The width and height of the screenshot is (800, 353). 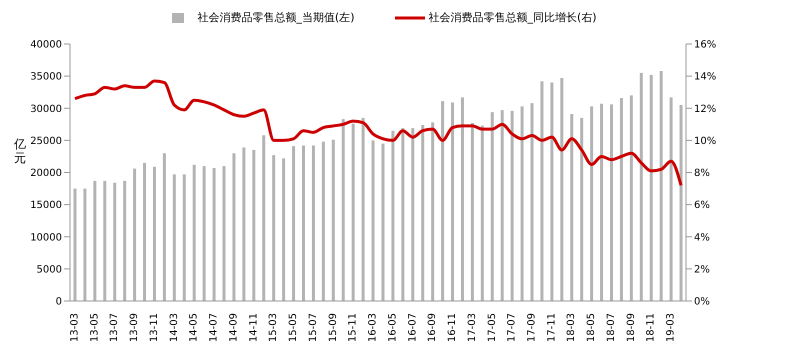 I want to click on x-tick-label: 15-11, so click(x=353, y=327).